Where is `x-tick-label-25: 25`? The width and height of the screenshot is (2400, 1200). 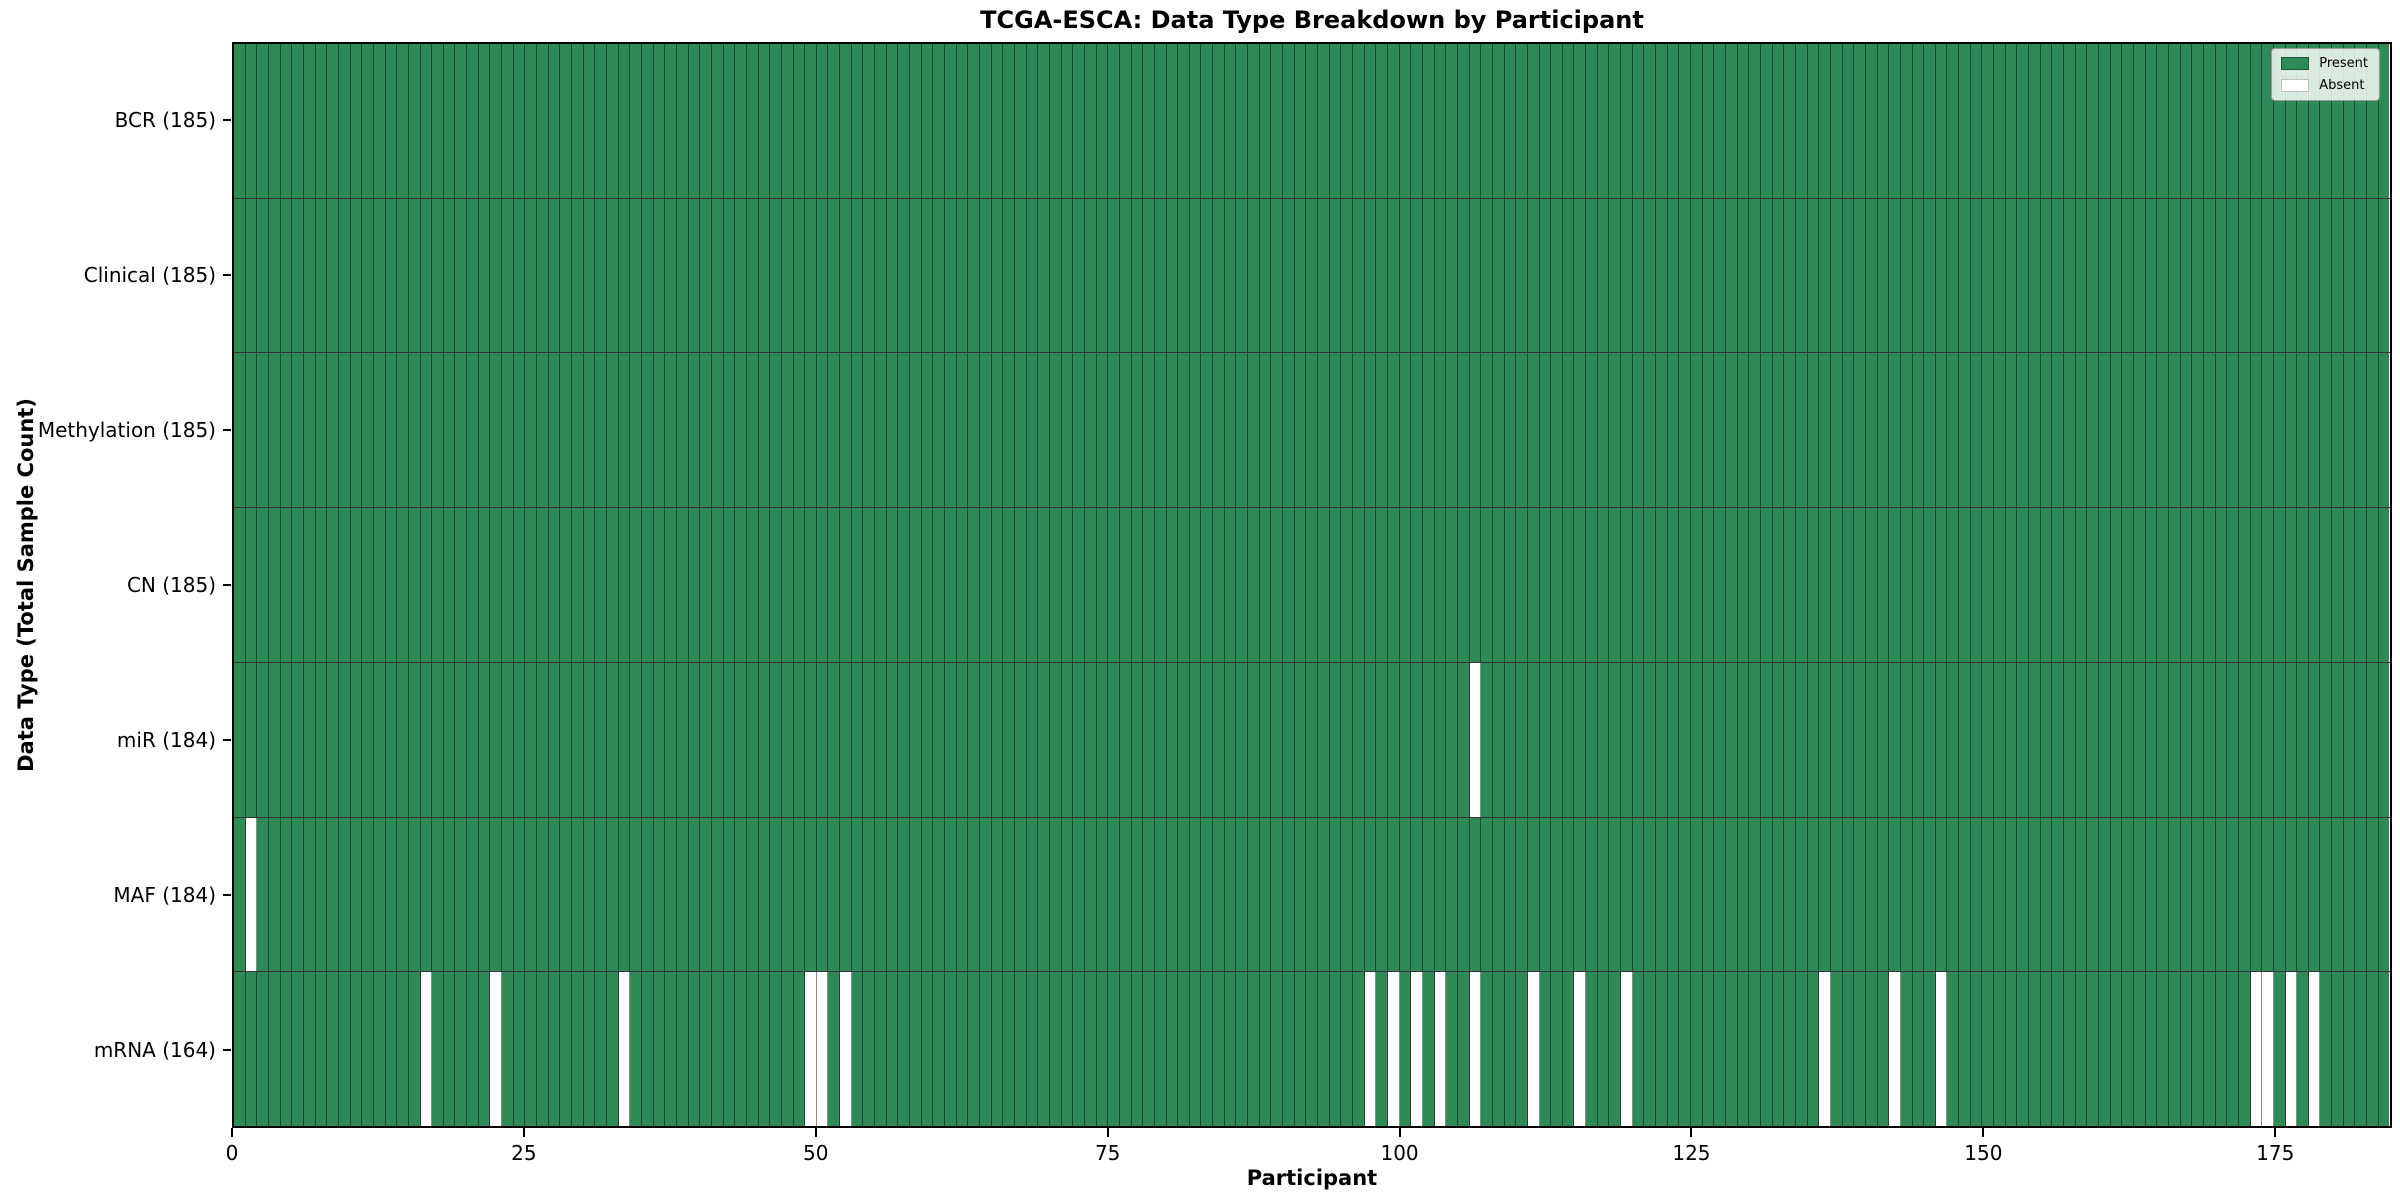
x-tick-label-25: 25 is located at coordinates (524, 1153).